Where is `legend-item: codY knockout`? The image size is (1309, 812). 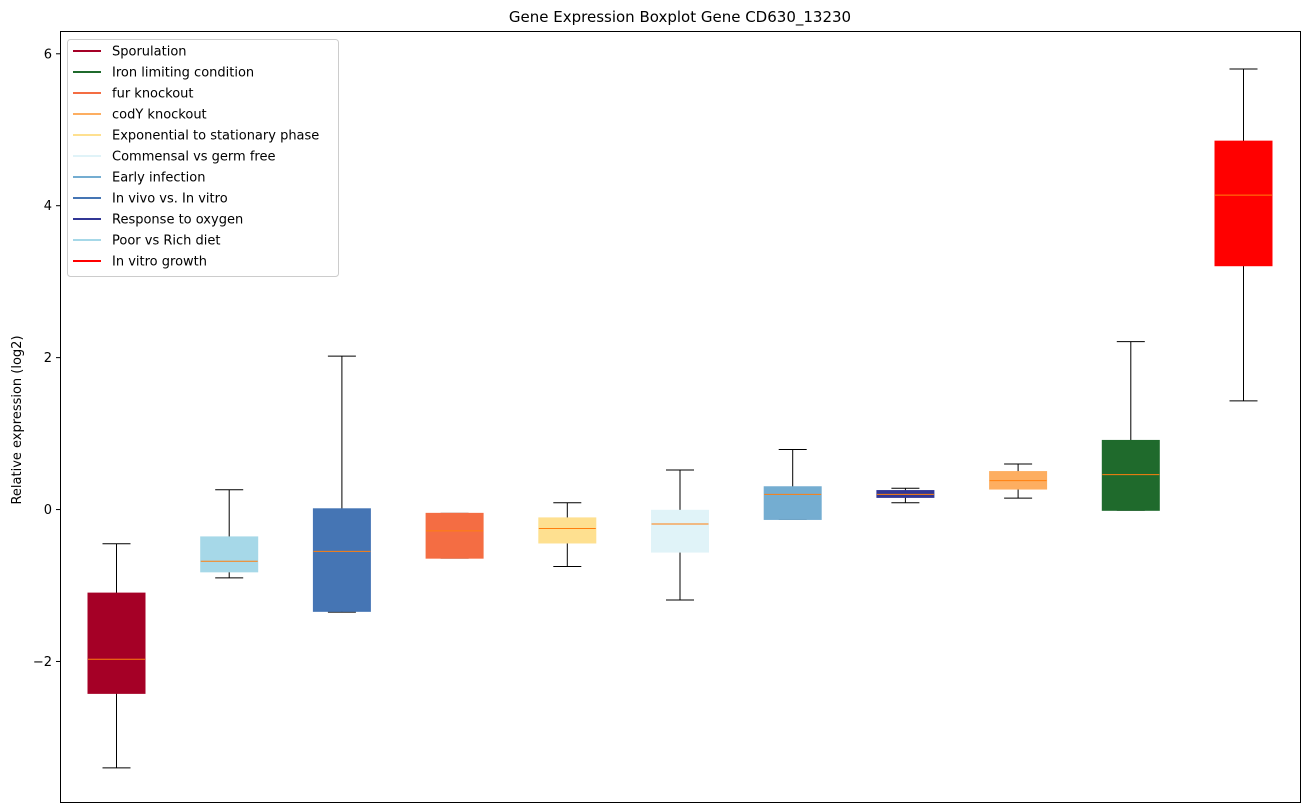 legend-item: codY knockout is located at coordinates (140, 115).